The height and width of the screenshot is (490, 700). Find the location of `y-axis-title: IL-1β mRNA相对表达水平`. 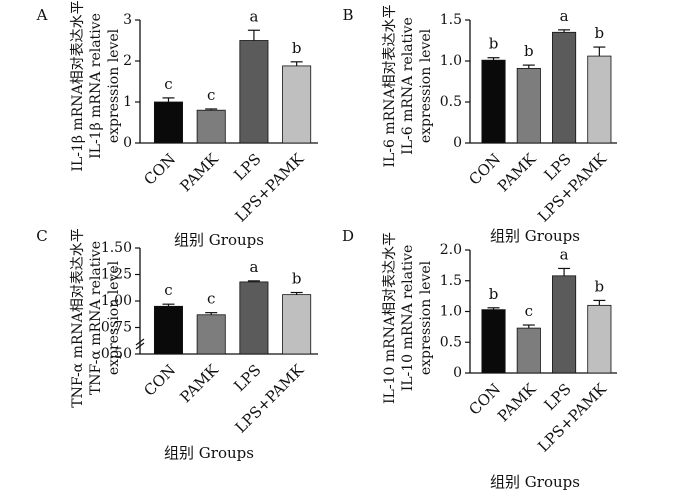

y-axis-title: IL-1β mRNA相对表达水平 is located at coordinates (78, 85).